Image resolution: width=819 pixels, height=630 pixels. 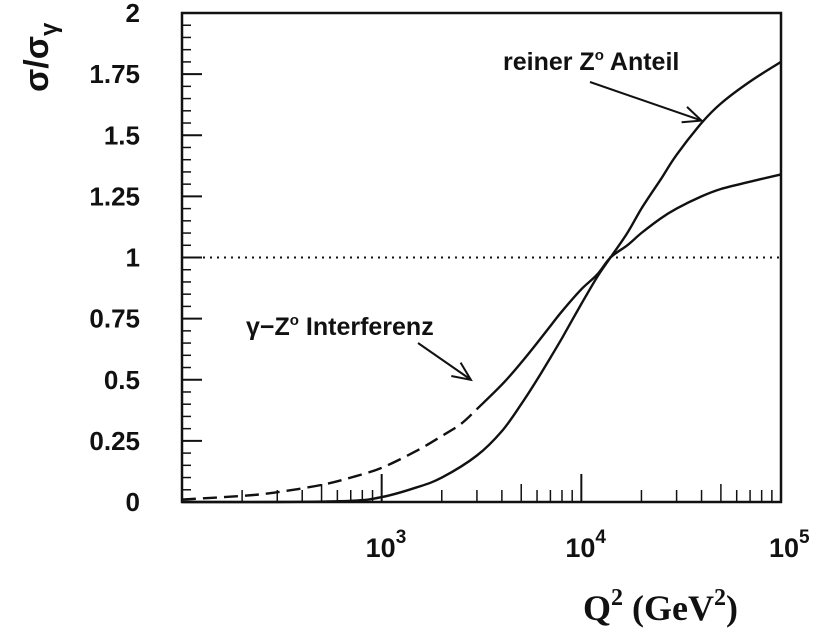 I want to click on y-axis-label: σ/σγ, so click(x=40, y=57).